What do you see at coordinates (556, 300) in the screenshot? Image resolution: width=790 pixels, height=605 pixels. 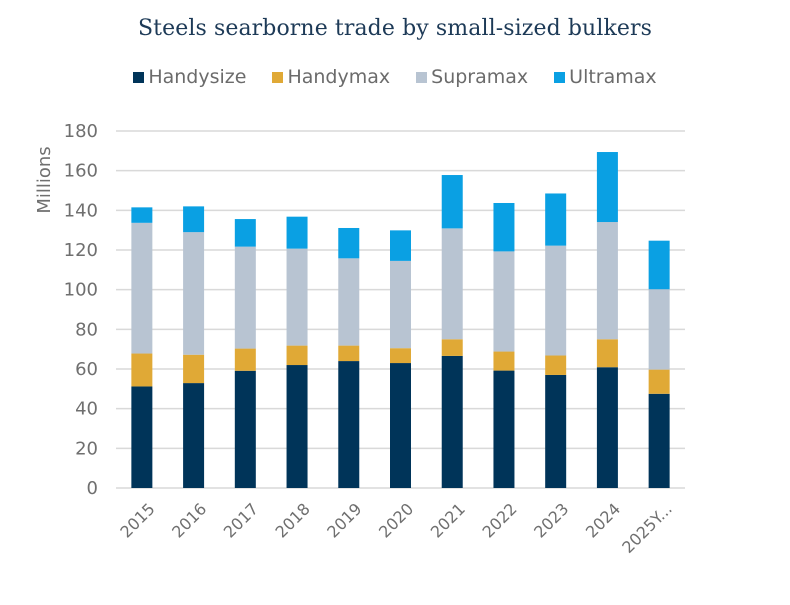 I see `bar-supramax-2023` at bounding box center [556, 300].